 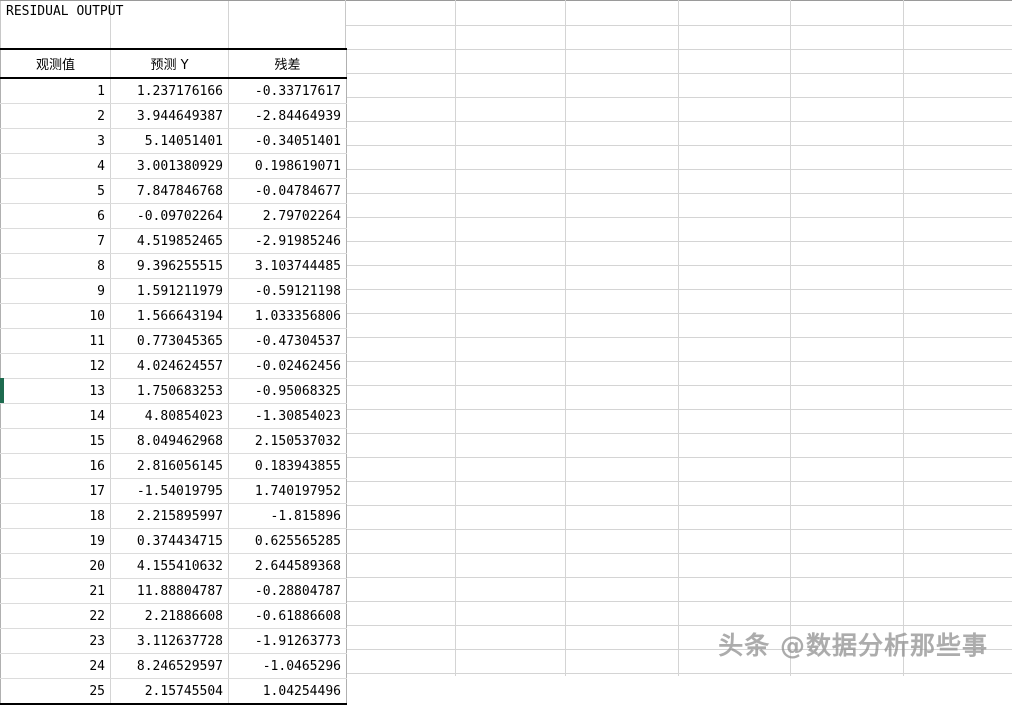 I want to click on table-row: 4 3.001380929 0.198619071, so click(x=173, y=166).